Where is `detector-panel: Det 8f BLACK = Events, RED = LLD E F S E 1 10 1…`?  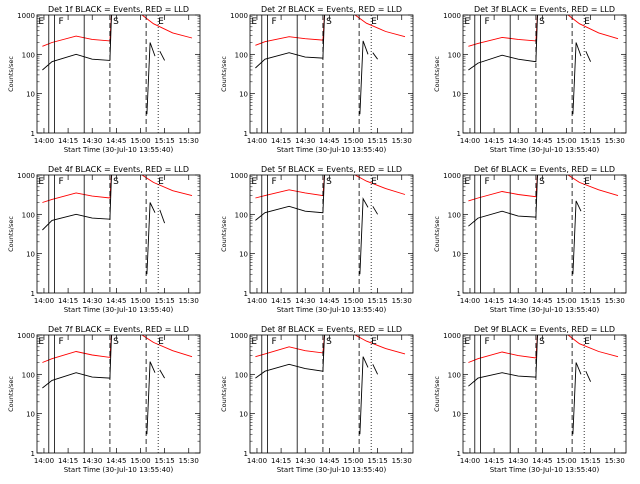
detector-panel: Det 8f BLACK = Events, RED = LLD E F S E 1 10 1… is located at coordinates (317, 399).